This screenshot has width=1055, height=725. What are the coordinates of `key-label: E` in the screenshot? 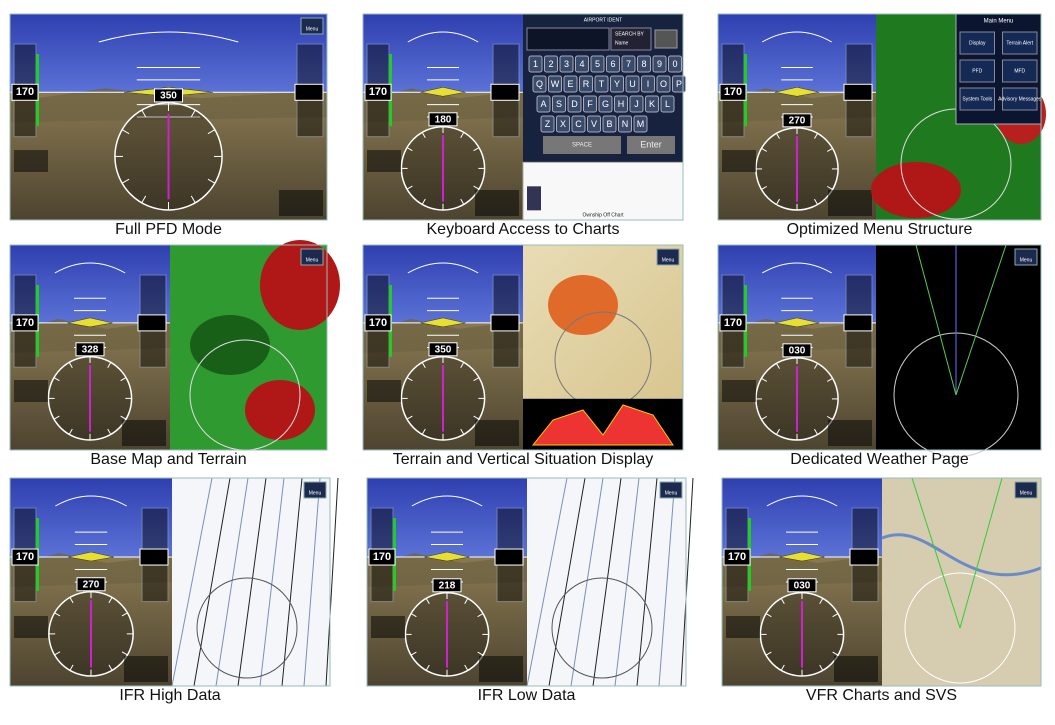 It's located at (570, 84).